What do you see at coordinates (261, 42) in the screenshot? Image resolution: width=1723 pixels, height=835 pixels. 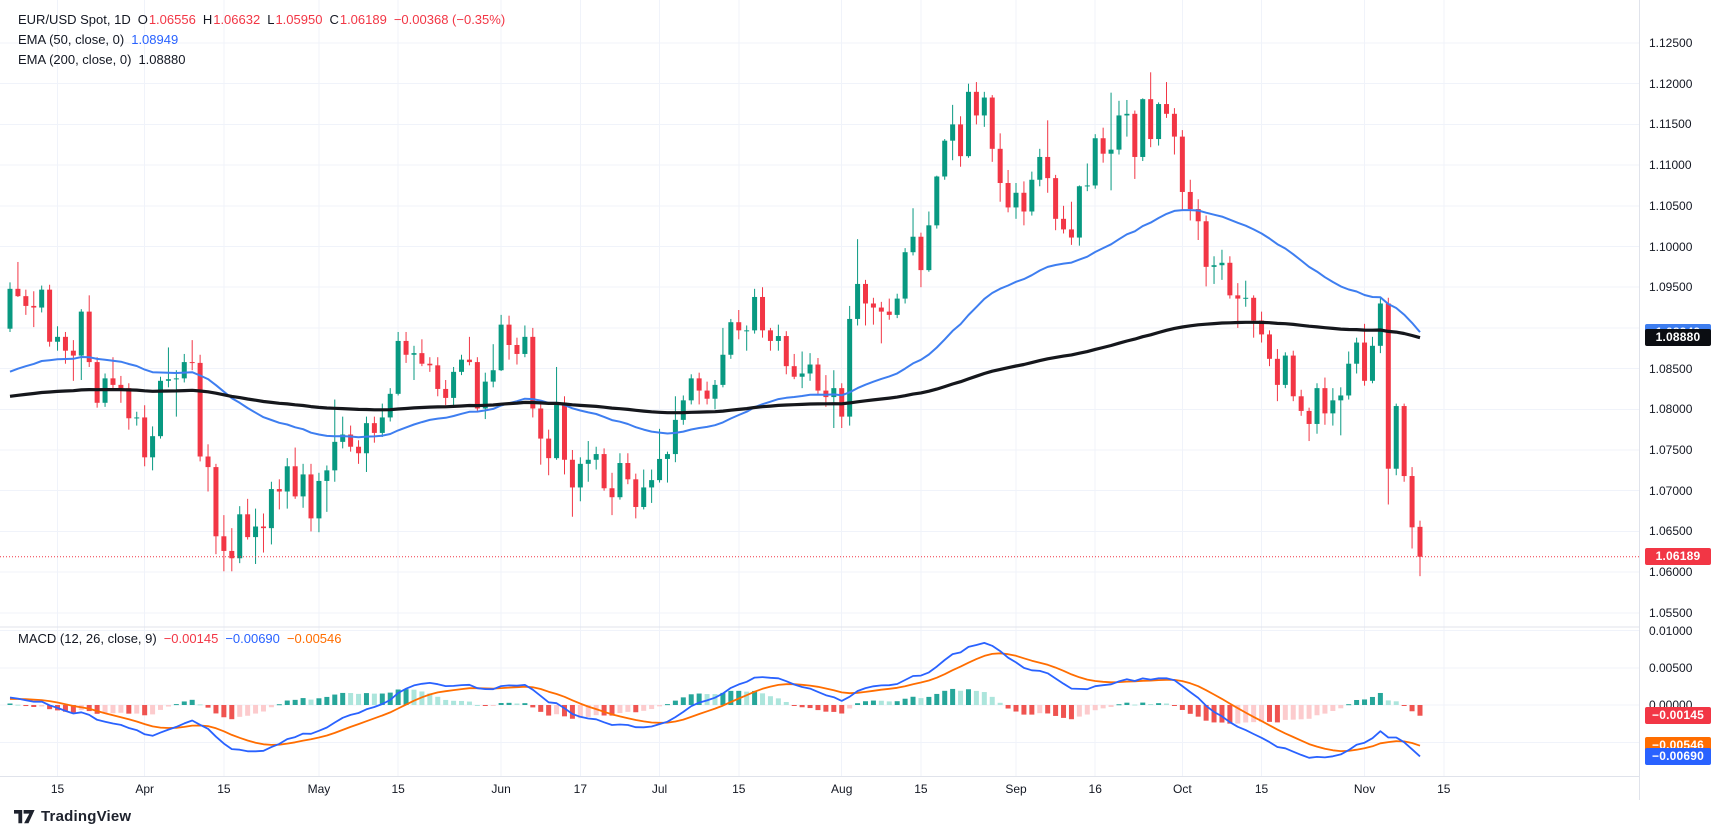 I see `legend-ema50-row: EMA (50, close, 0) 1.08949` at bounding box center [261, 42].